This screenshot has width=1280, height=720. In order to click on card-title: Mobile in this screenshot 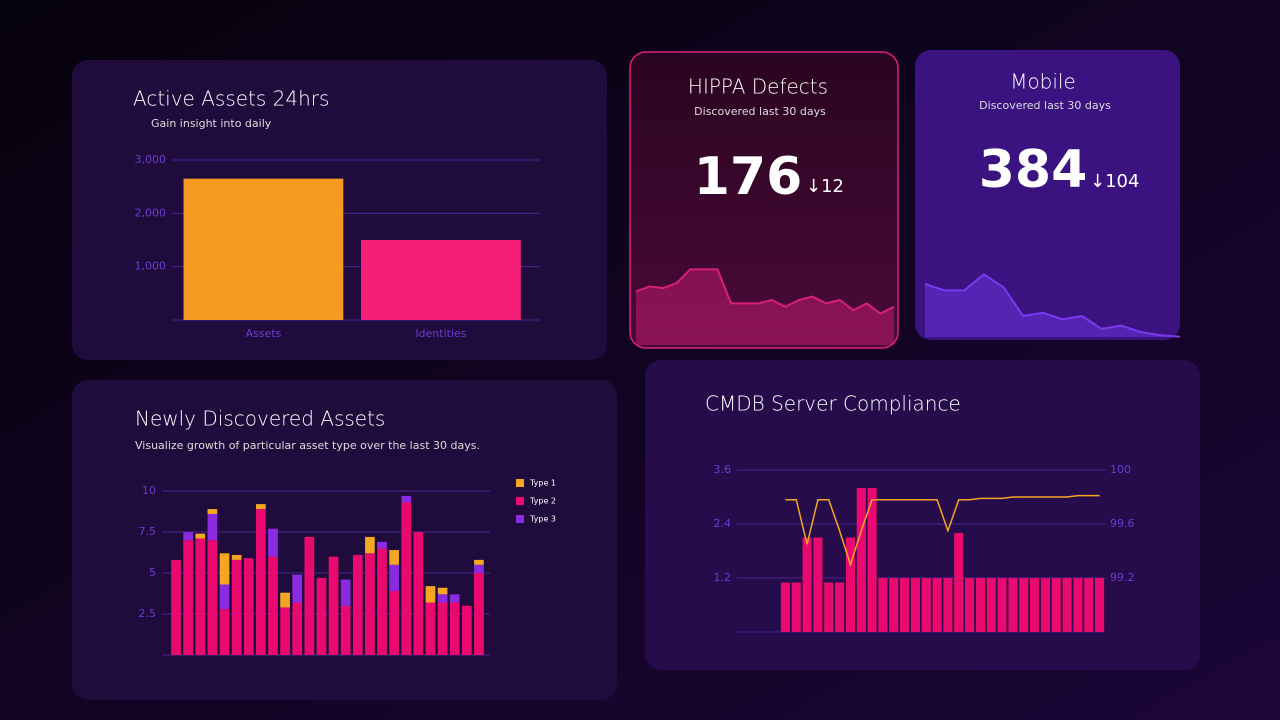, I will do `click(1043, 82)`.